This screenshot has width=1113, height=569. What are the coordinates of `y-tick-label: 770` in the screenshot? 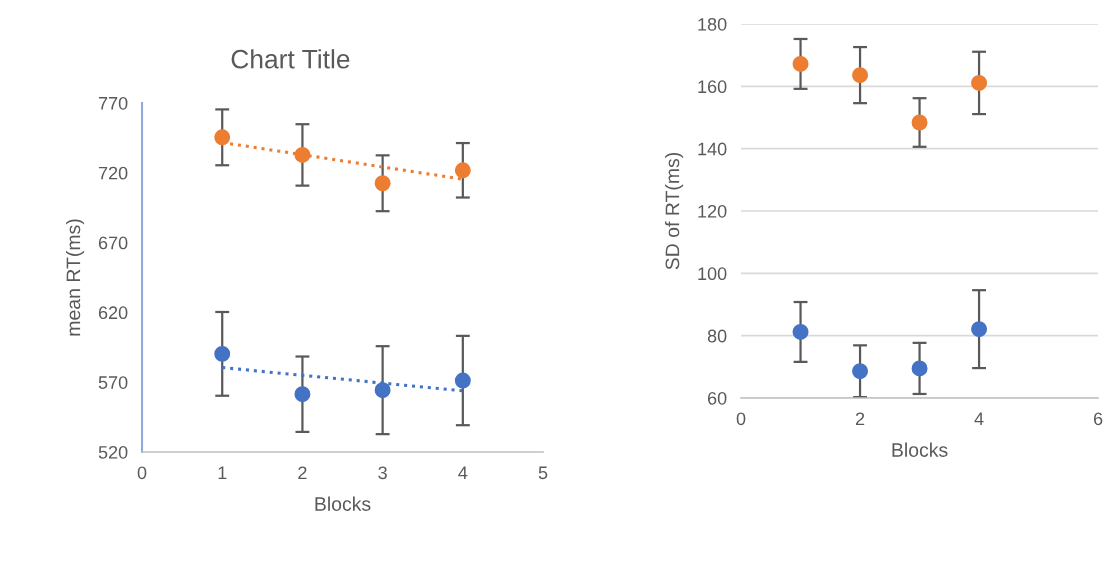 It's located at (113, 103).